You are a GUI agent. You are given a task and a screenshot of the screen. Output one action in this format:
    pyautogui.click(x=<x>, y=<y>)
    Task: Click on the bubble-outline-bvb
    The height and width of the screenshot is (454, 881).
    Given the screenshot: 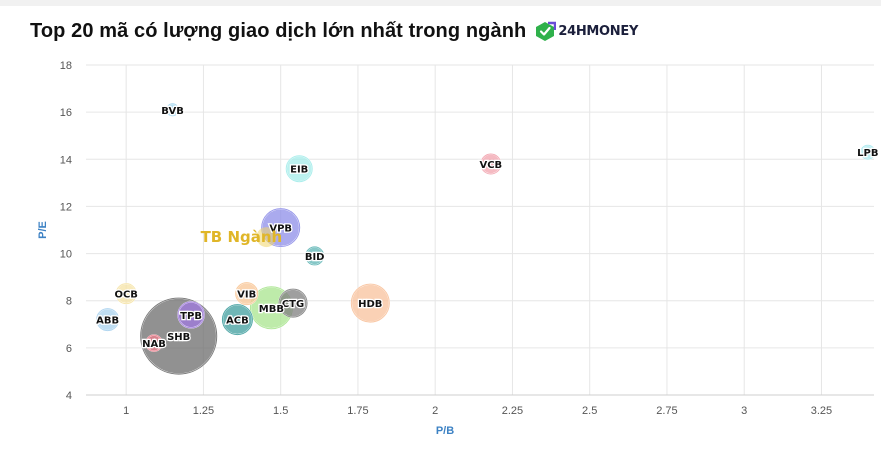 What is the action you would take?
    pyautogui.click(x=173, y=110)
    